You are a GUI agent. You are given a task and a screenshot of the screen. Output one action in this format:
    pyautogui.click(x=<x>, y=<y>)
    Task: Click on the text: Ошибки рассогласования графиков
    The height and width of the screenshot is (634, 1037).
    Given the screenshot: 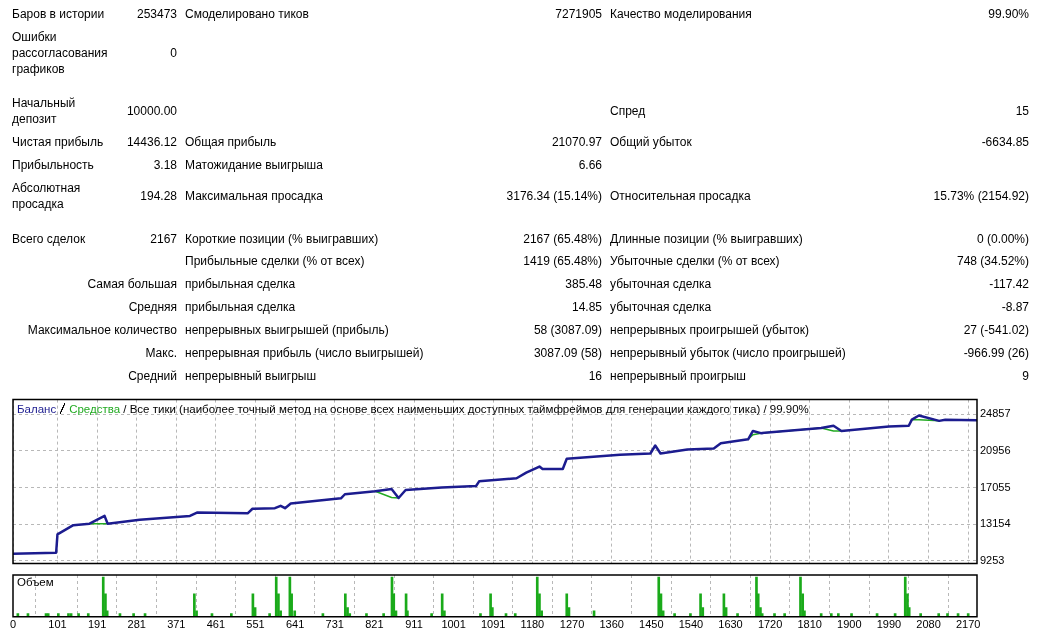 What is the action you would take?
    pyautogui.click(x=60, y=53)
    